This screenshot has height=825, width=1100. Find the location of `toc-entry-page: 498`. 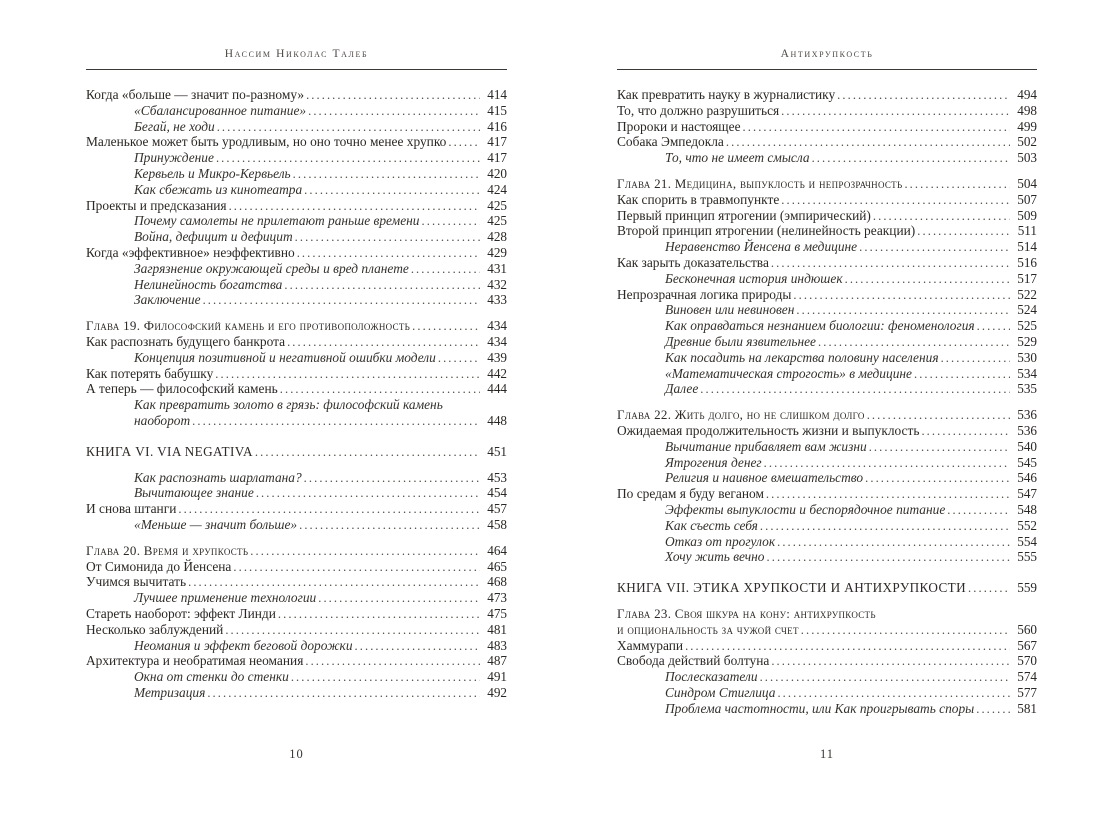

toc-entry-page: 498 is located at coordinates (1027, 110).